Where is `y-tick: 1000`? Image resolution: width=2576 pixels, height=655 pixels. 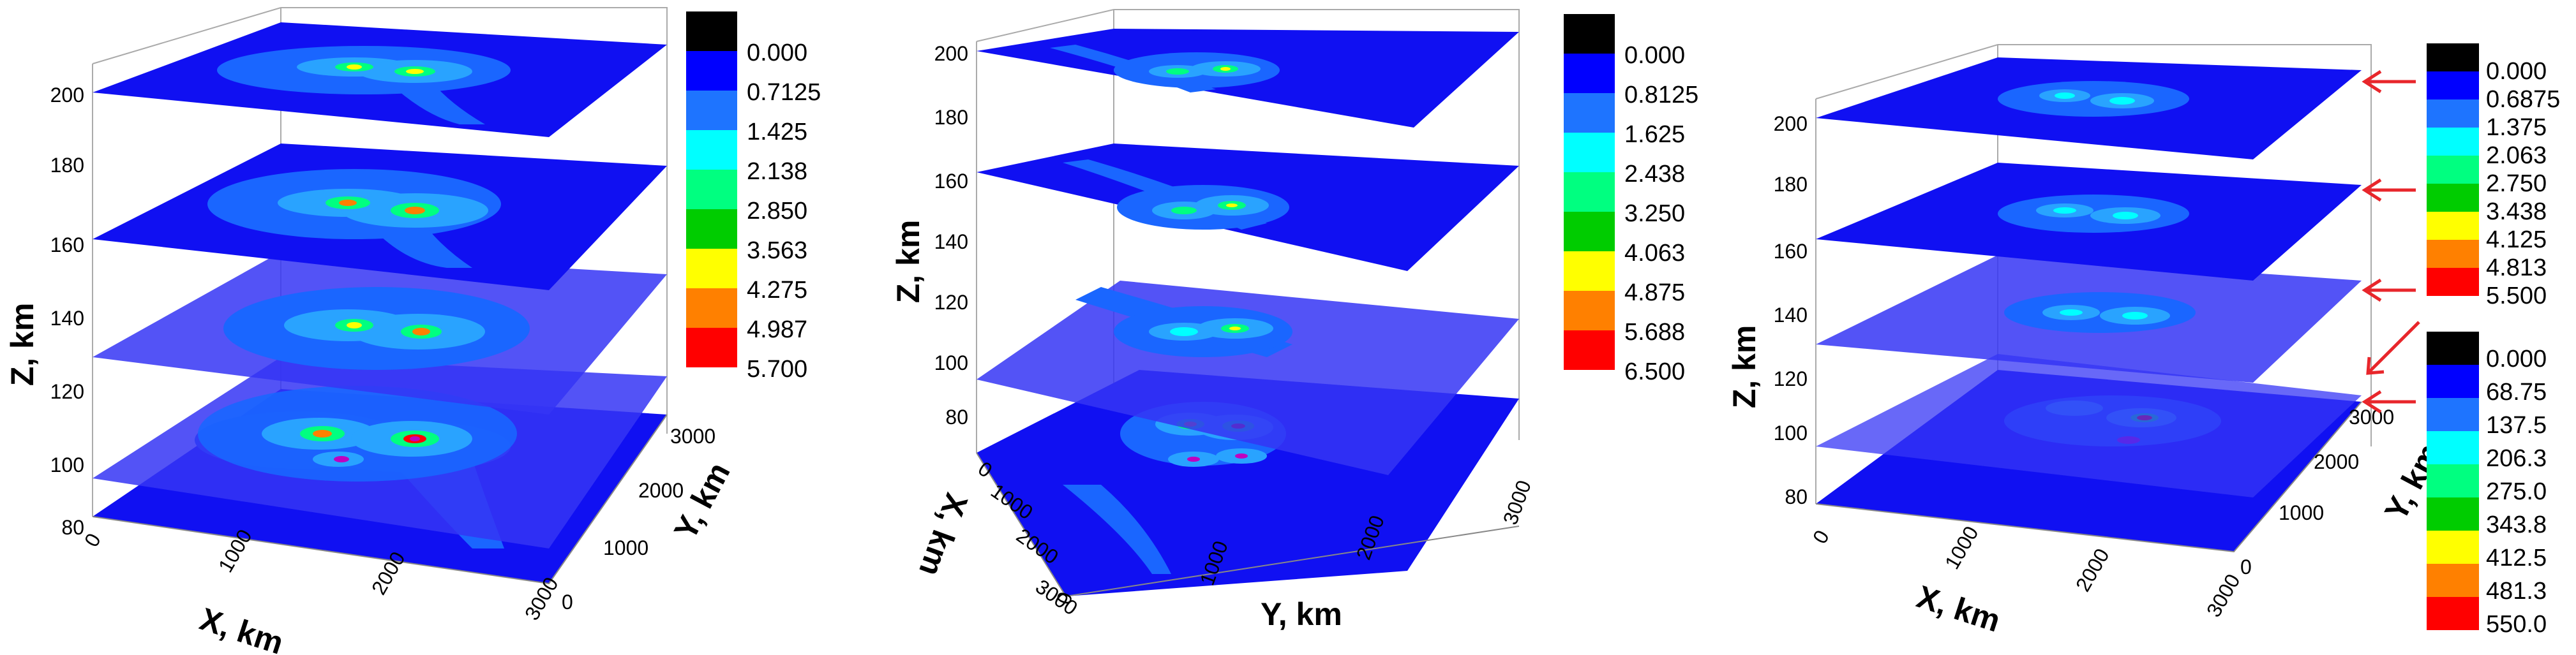 y-tick: 1000 is located at coordinates (625, 547).